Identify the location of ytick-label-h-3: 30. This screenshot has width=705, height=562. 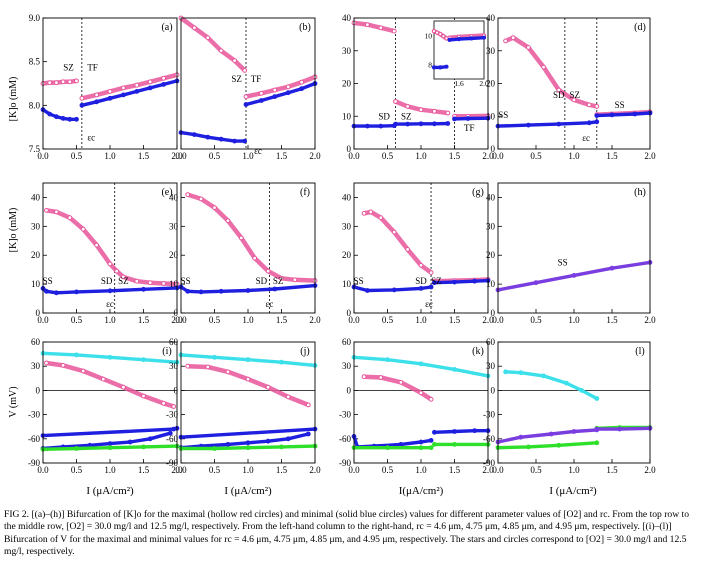
(491, 226).